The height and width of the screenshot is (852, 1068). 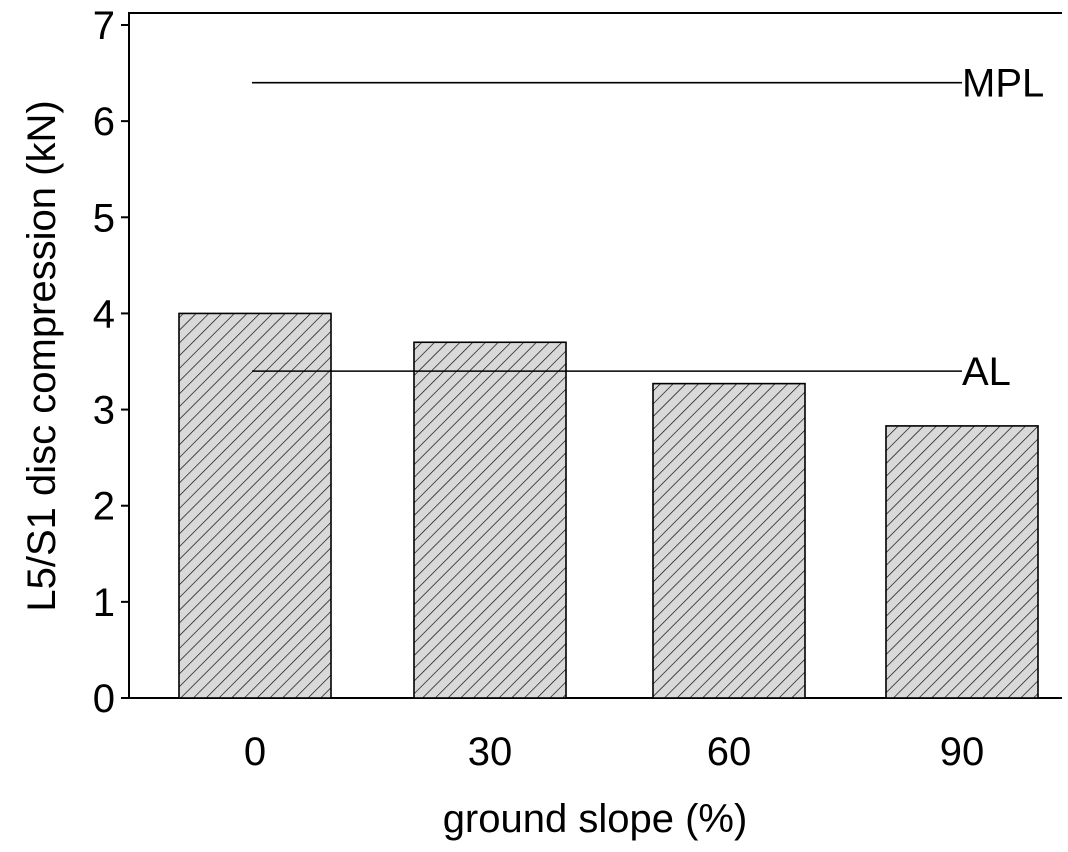 What do you see at coordinates (104, 122) in the screenshot?
I see `y-tick-label: 6` at bounding box center [104, 122].